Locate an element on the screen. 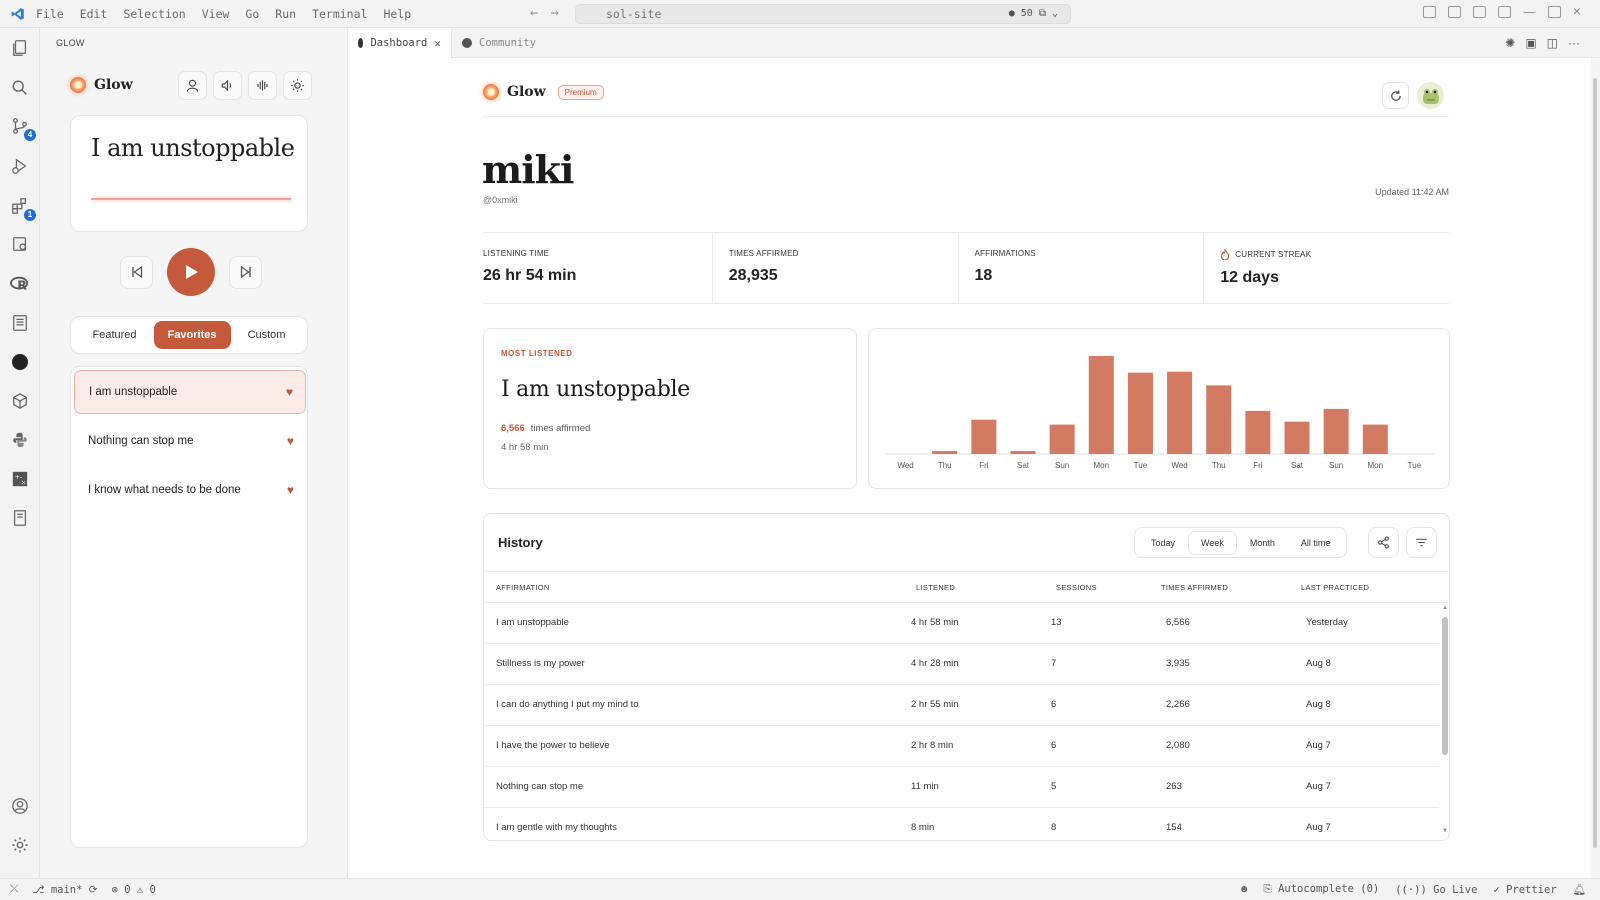  column-header: AFFIRMATION is located at coordinates (523, 587).